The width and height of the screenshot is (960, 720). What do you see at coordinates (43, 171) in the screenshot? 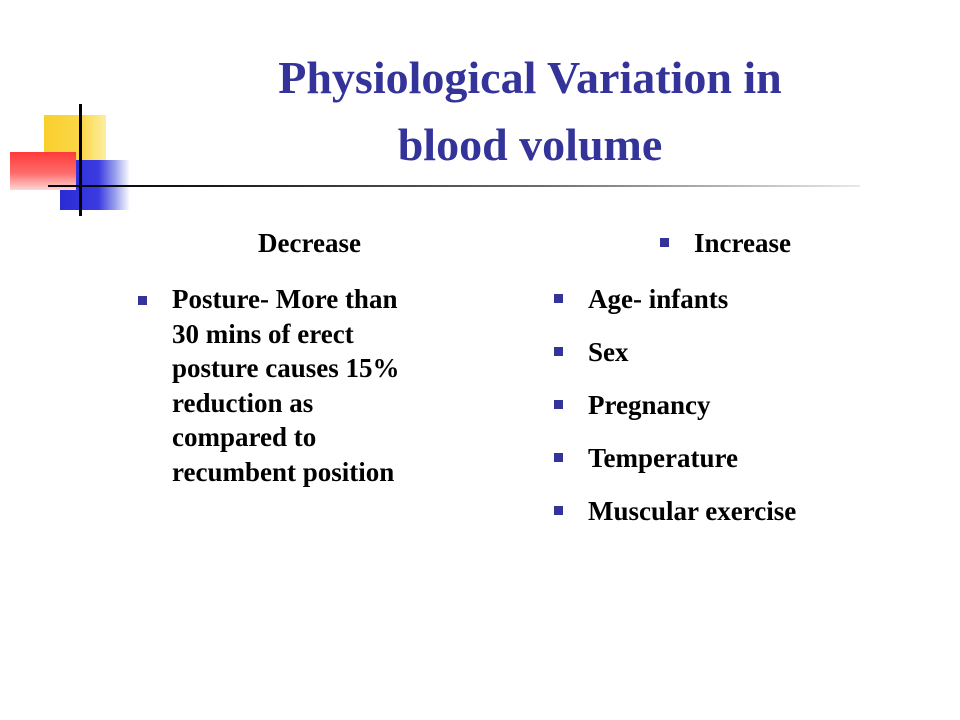
I see `decor-red-square` at bounding box center [43, 171].